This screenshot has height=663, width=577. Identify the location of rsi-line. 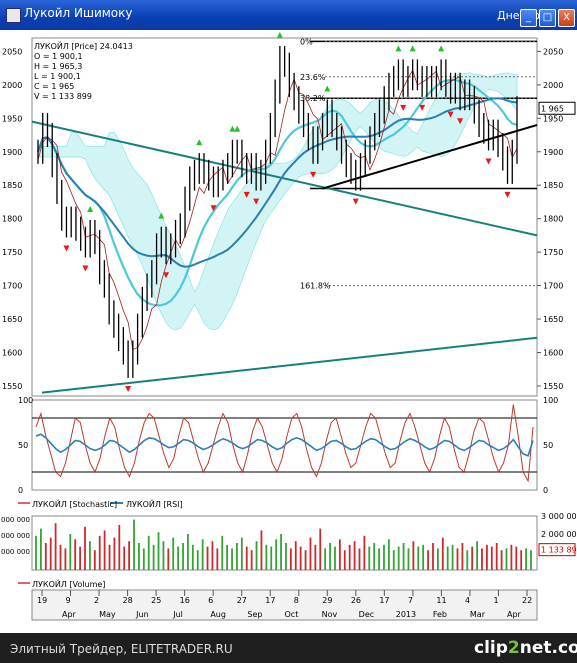
(284, 445).